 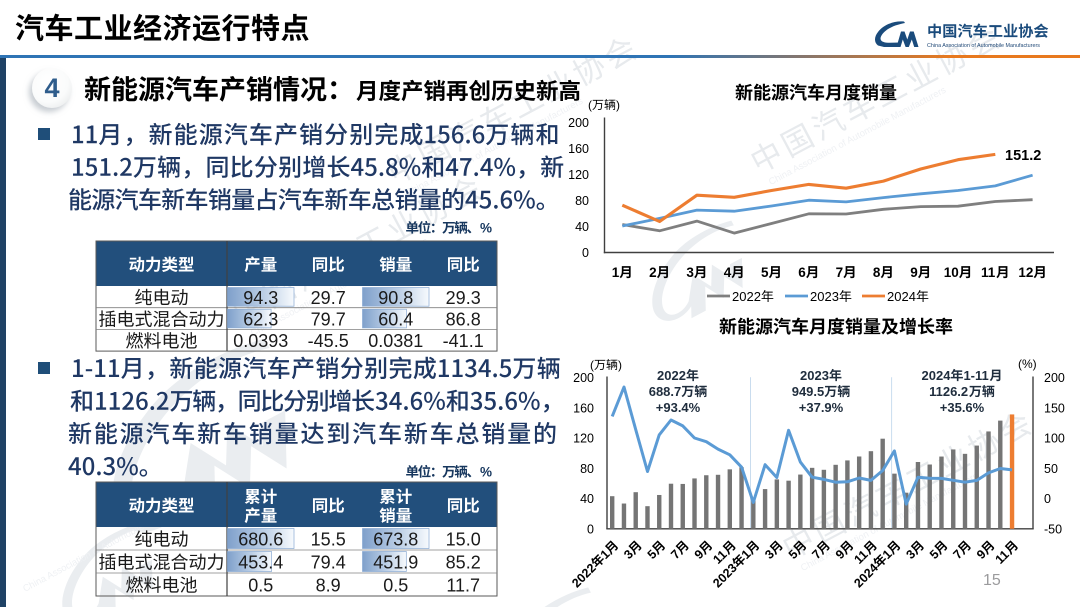 I want to click on svg-text: -45.5, so click(x=328, y=341).